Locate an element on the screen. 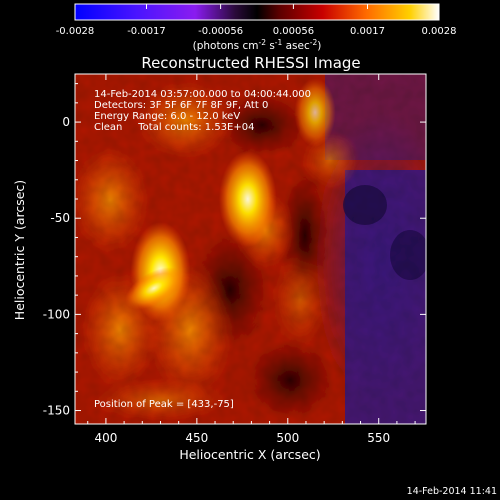 Image resolution: width=500 pixels, height=500 pixels. y-tick-label: -150 is located at coordinates (56, 411).